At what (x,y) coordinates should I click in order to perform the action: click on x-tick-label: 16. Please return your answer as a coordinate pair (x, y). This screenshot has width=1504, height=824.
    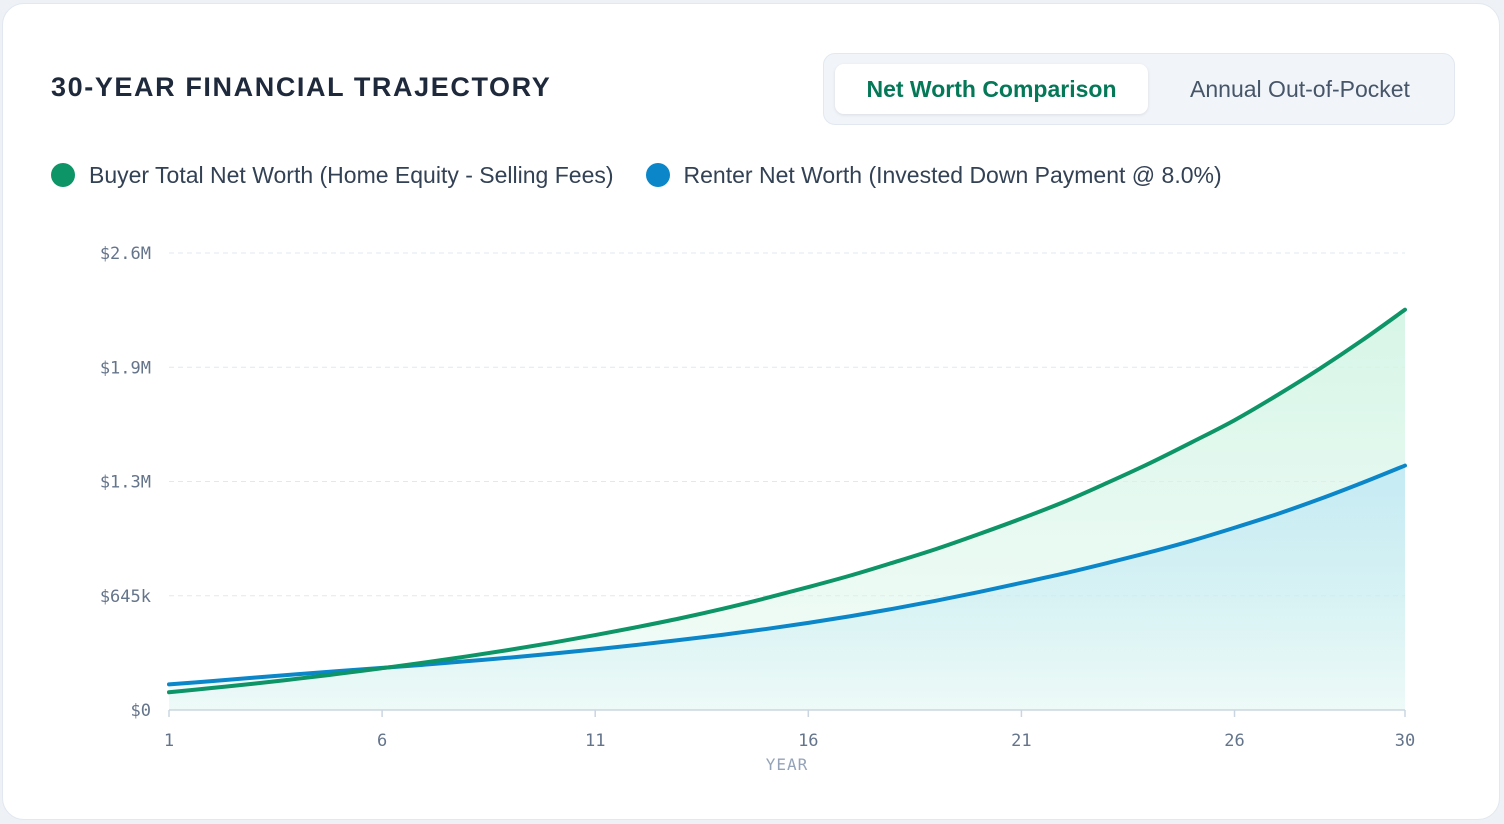
    Looking at the image, I should click on (808, 741).